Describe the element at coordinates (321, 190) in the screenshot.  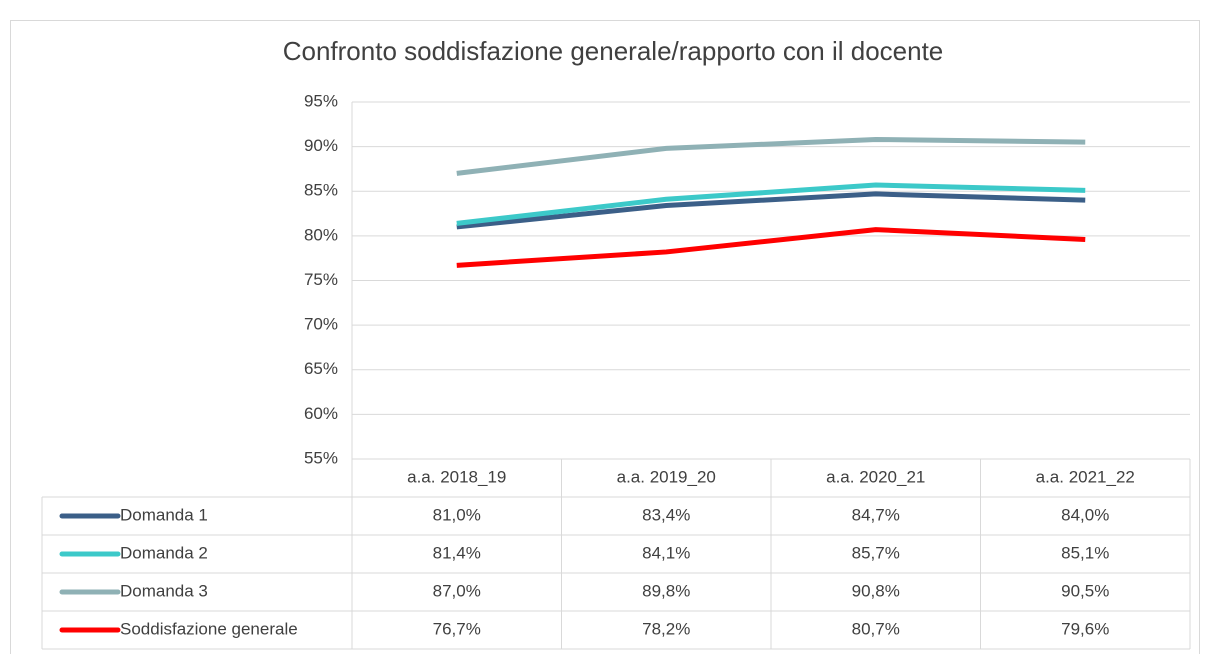
I see `y-tick-label: 85%` at that location.